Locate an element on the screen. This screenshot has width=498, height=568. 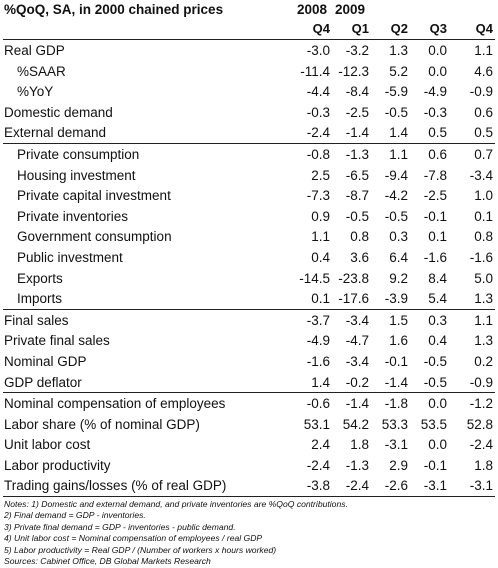
cell-value: -1.2 is located at coordinates (481, 404).